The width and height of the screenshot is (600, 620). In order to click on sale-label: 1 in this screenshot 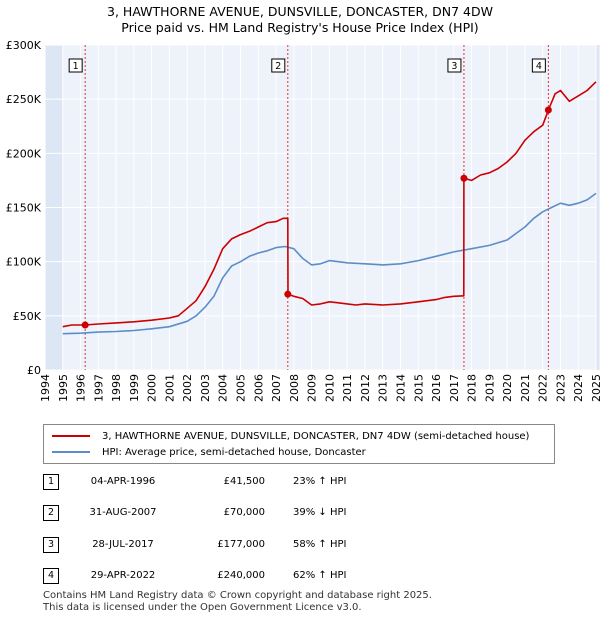, I will do `click(76, 66)`.